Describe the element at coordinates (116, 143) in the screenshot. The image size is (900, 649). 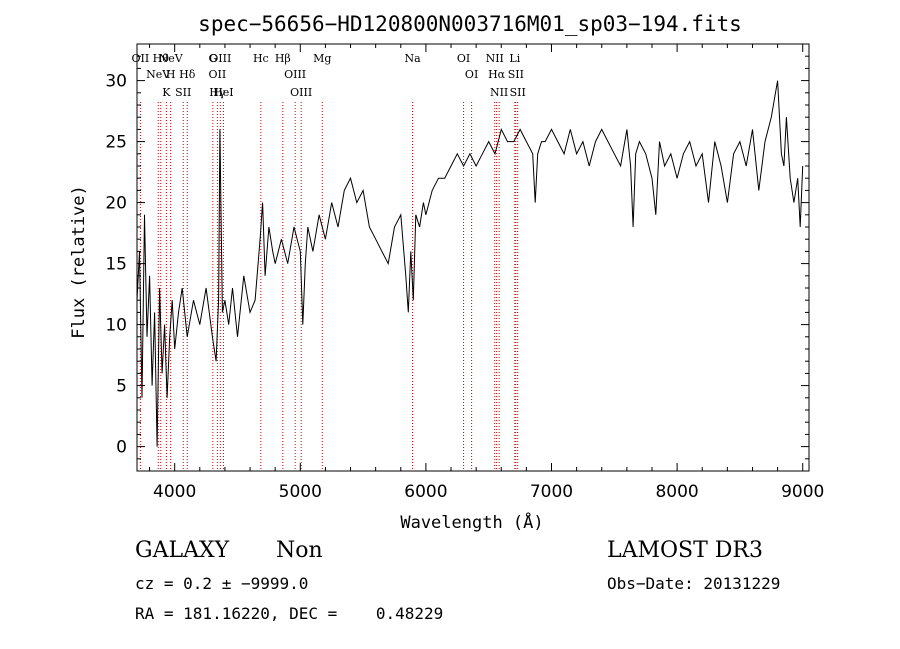
I see `y-tick-label: 25` at that location.